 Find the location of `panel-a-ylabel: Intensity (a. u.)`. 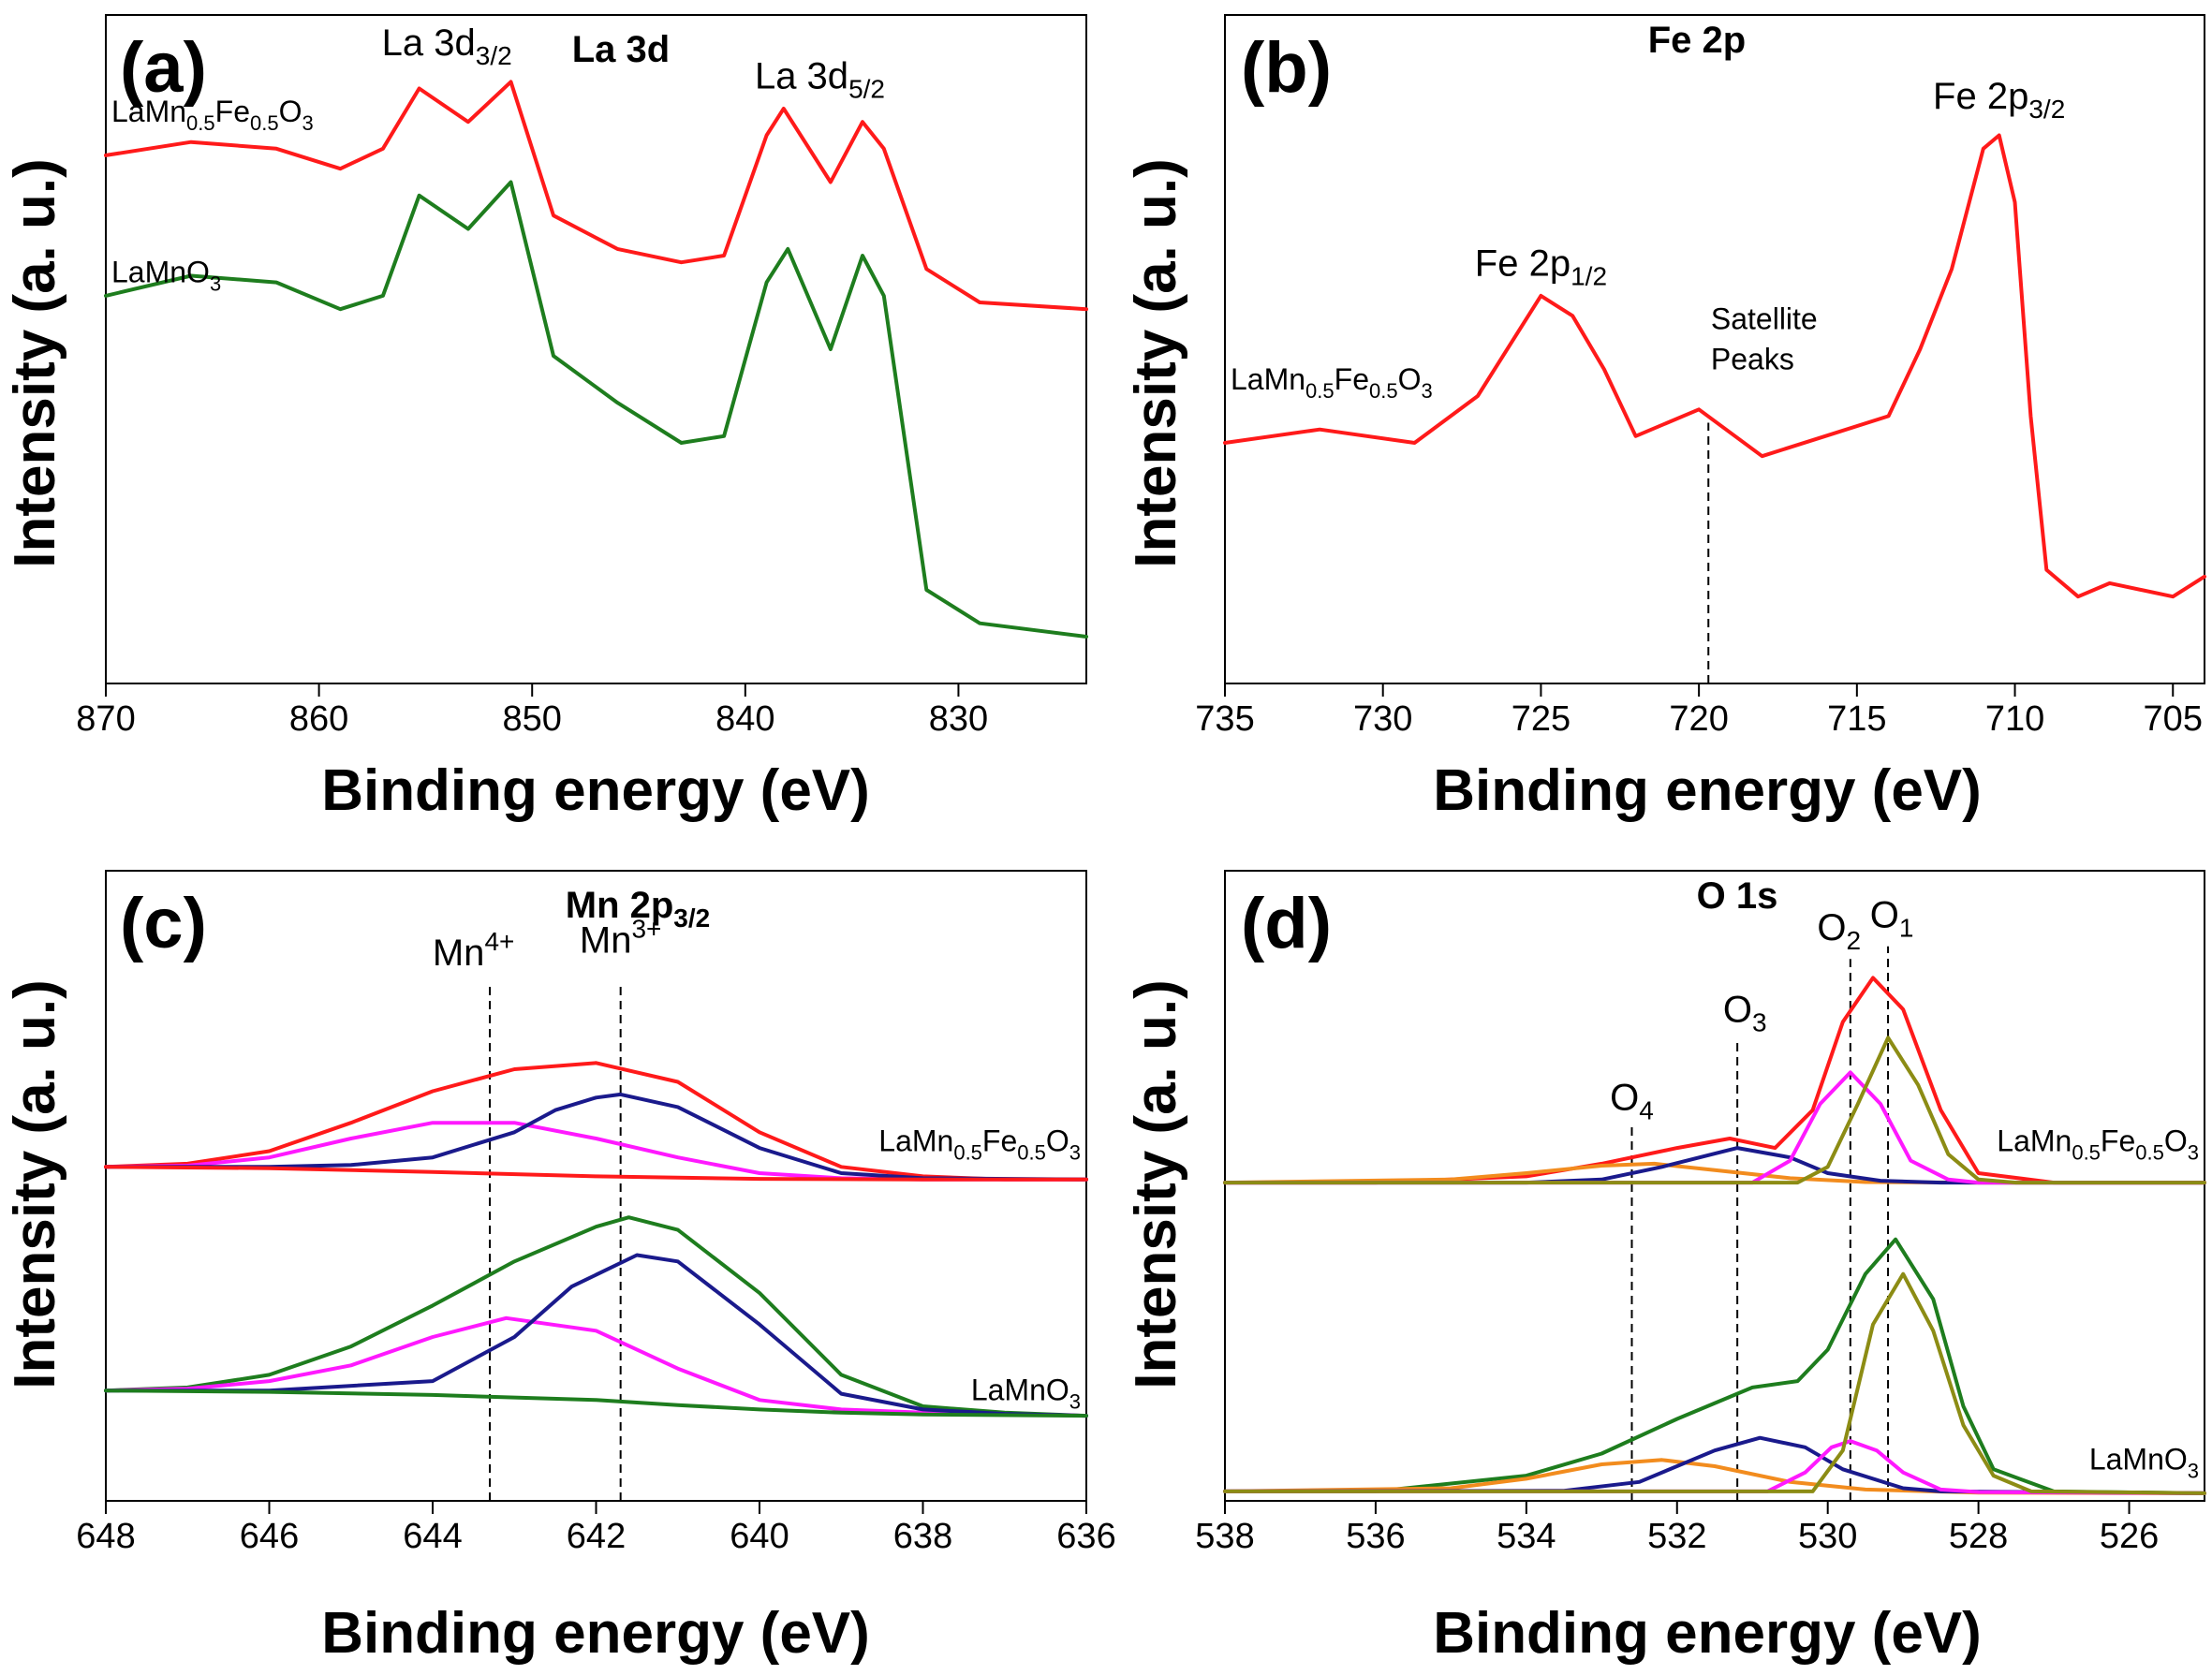

panel-a-ylabel: Intensity (a. u.) is located at coordinates (35, 362).